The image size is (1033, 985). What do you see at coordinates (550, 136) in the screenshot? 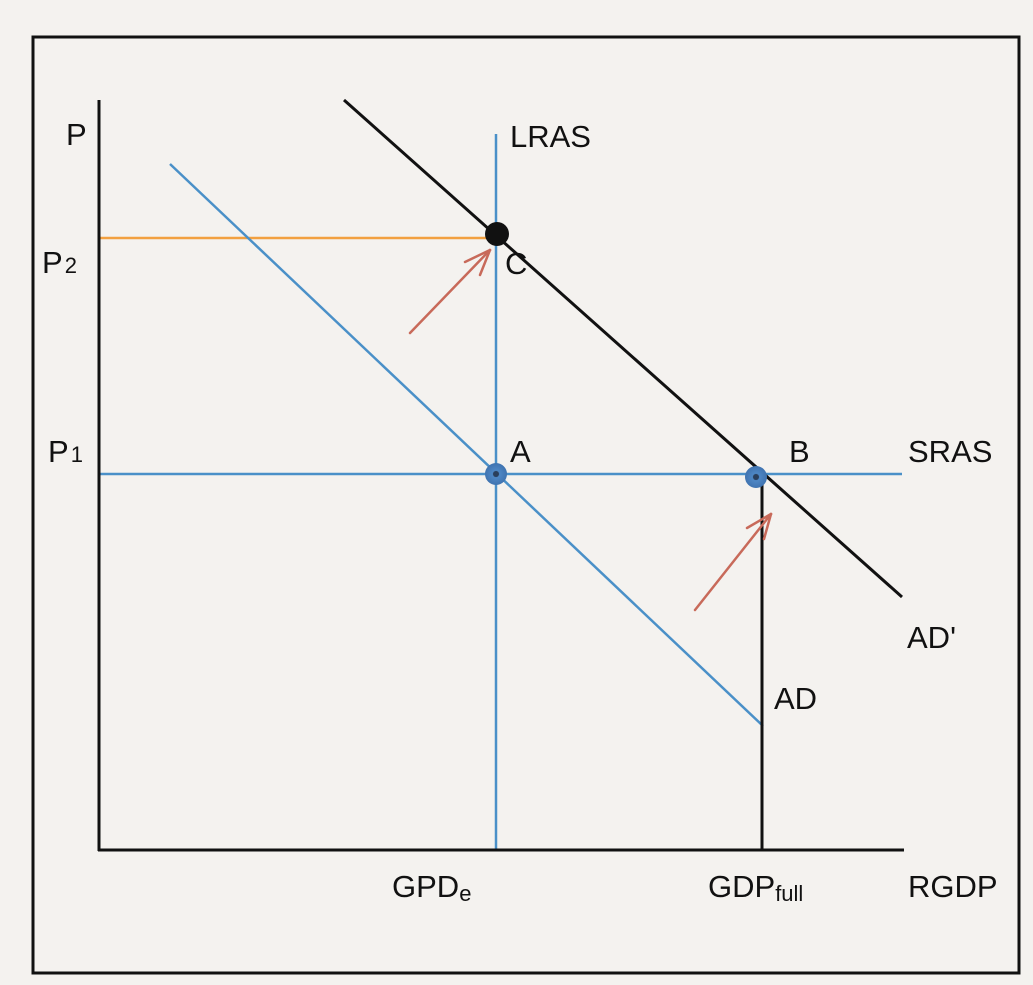
I see `lras-label: LRAS` at bounding box center [550, 136].